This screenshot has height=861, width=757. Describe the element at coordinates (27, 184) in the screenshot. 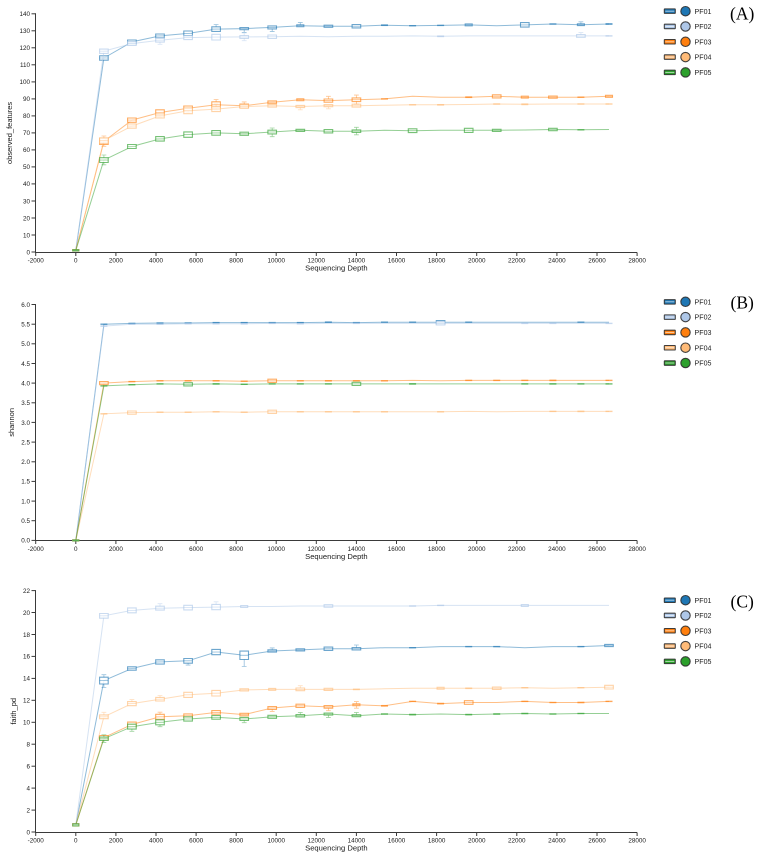

I see `svg-text: 40` at that location.